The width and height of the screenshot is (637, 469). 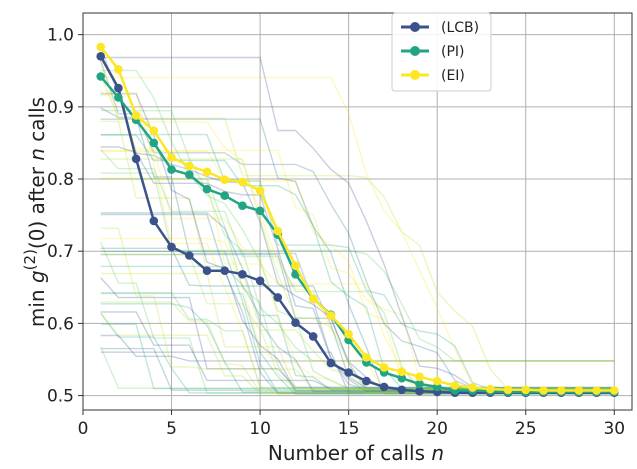 I want to click on x-tick-label: 10, so click(x=260, y=429).